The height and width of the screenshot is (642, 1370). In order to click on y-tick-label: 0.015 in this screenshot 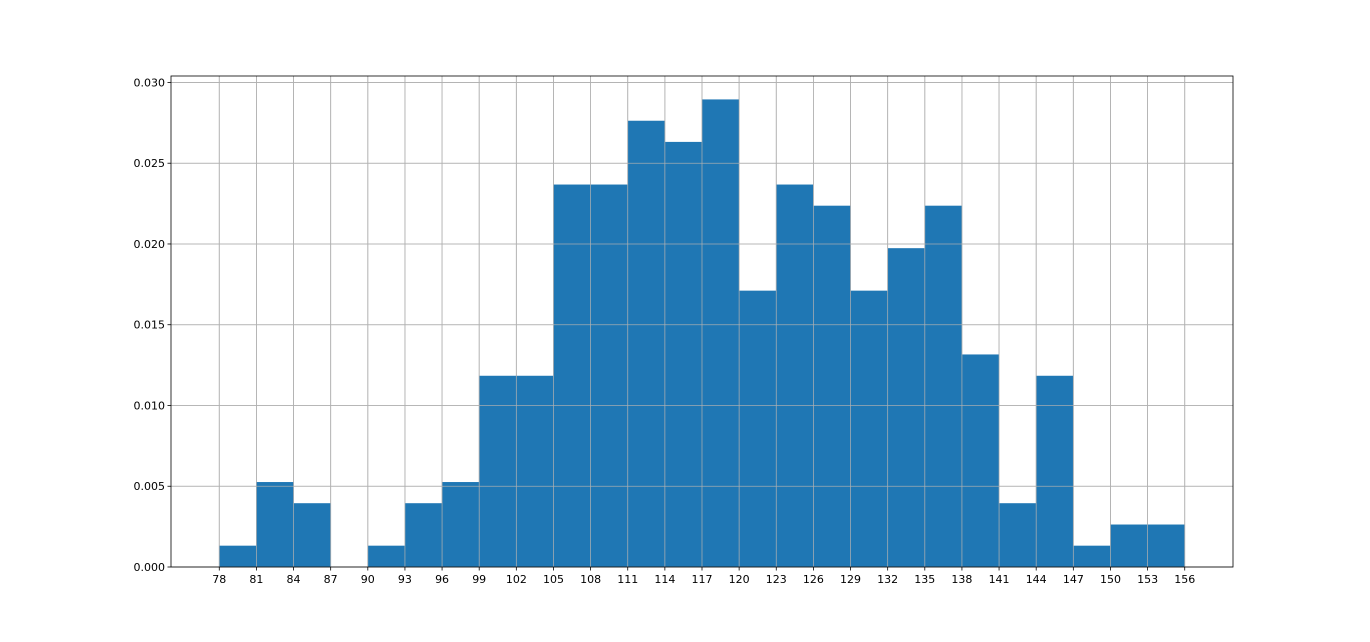, I will do `click(150, 325)`.